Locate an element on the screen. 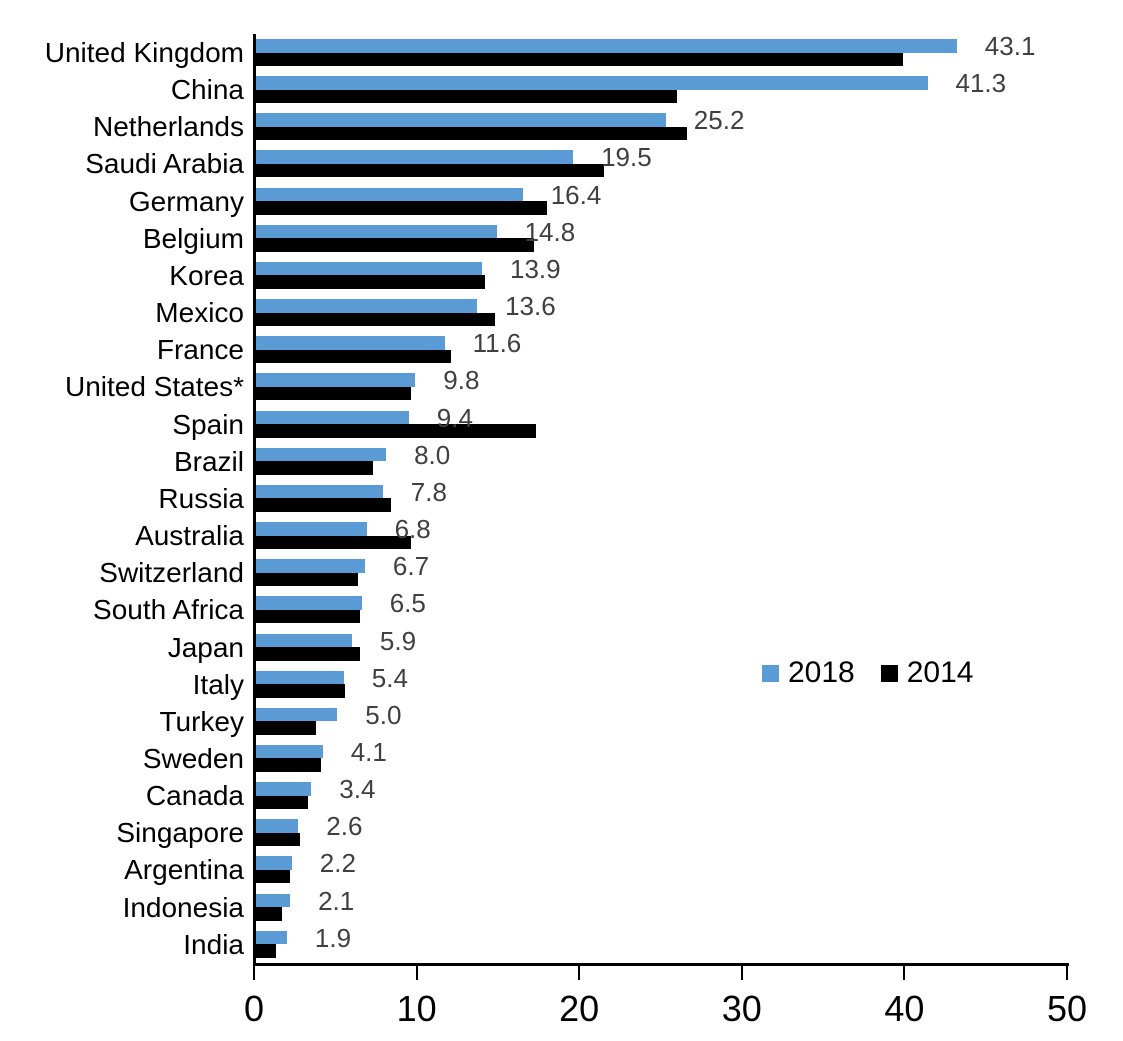  legend-item-2018: 2018 is located at coordinates (808, 673).